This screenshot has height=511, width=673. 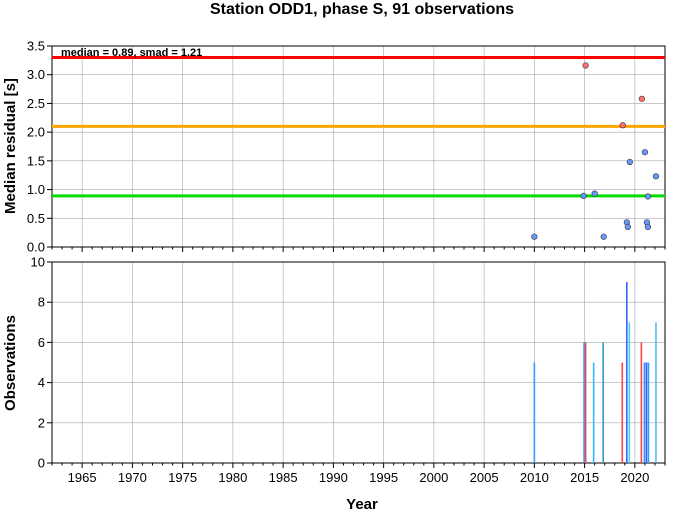 I want to click on observations-x-tick-label: 1970, so click(x=132, y=477).